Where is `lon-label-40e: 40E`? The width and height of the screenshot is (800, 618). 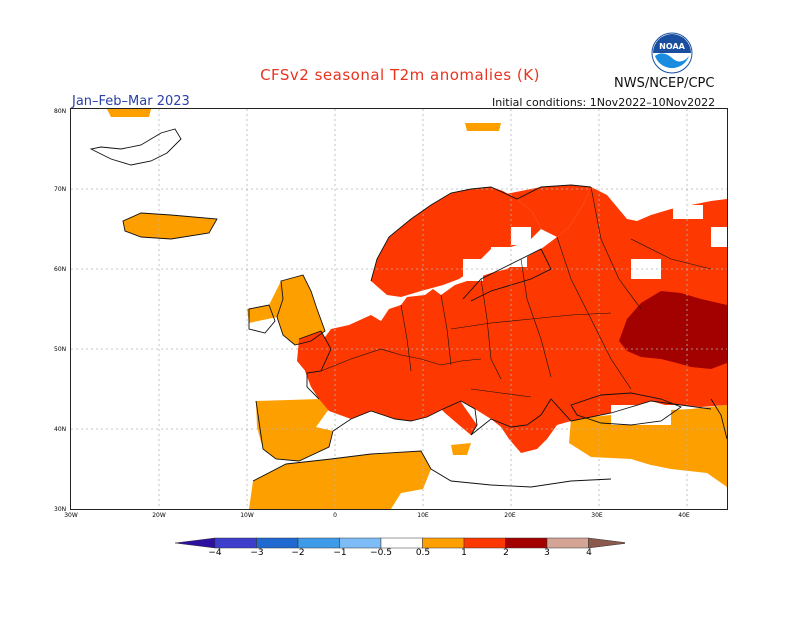
lon-label-40e: 40E is located at coordinates (684, 515).